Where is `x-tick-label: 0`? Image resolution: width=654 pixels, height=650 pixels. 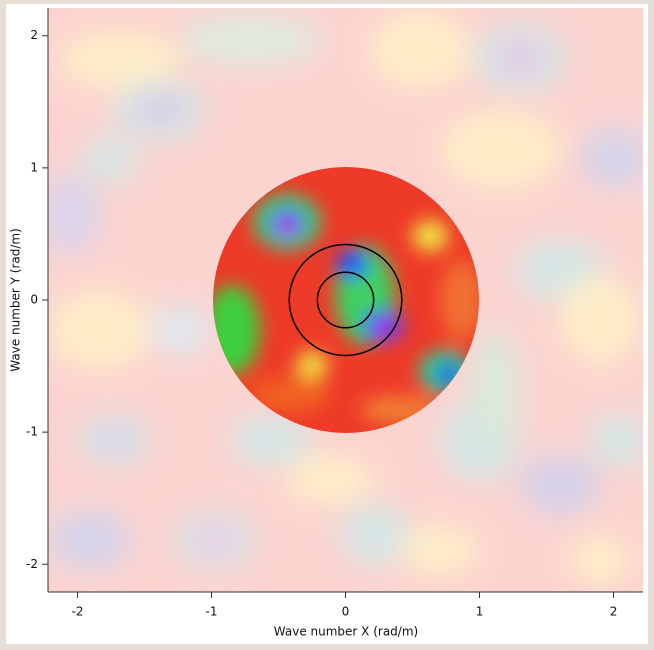 x-tick-label: 0 is located at coordinates (346, 612).